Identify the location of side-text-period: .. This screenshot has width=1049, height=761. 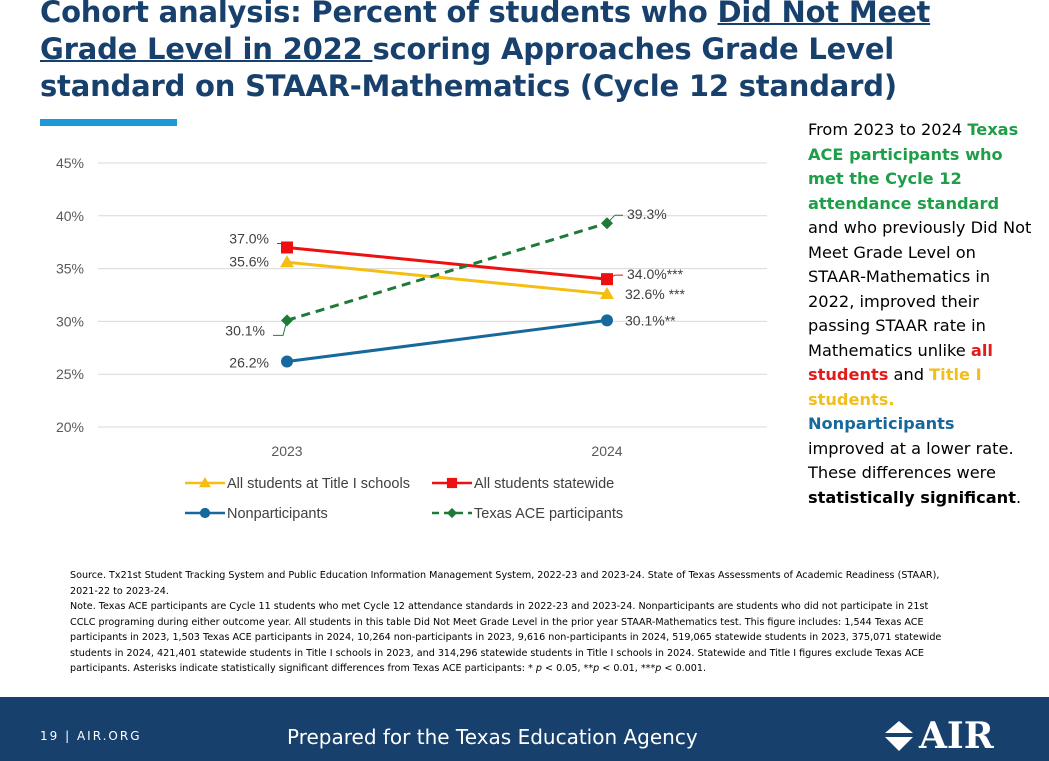
(1018, 497).